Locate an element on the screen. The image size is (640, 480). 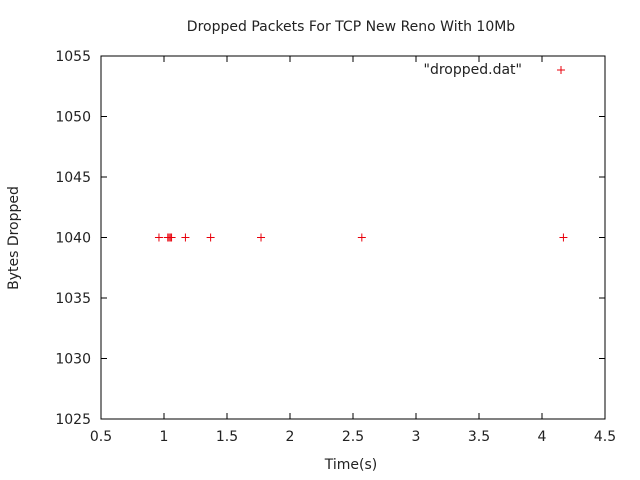
x-axis-title: Time(s) is located at coordinates (350, 465).